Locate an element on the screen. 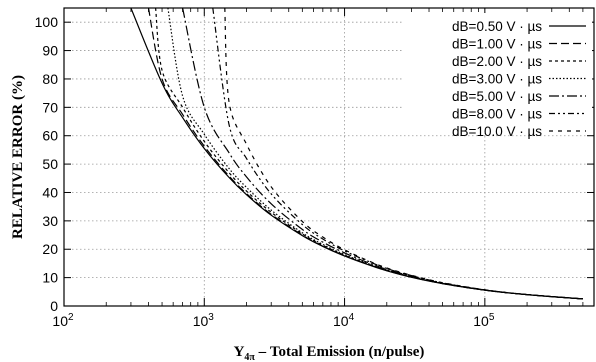  legend-label-0: dB=0.50 V · µs is located at coordinates (497, 26).